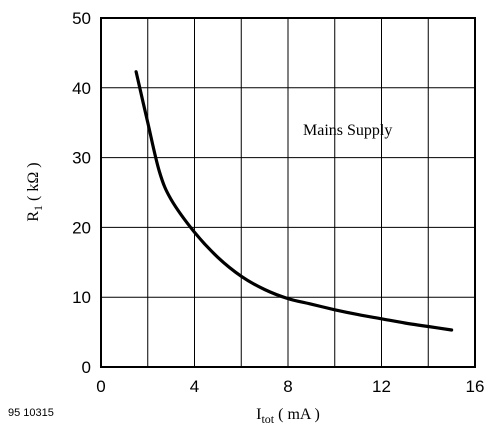  Describe the element at coordinates (297, 414) in the screenshot. I see `x-axis-label-unit: ( mA )` at that location.